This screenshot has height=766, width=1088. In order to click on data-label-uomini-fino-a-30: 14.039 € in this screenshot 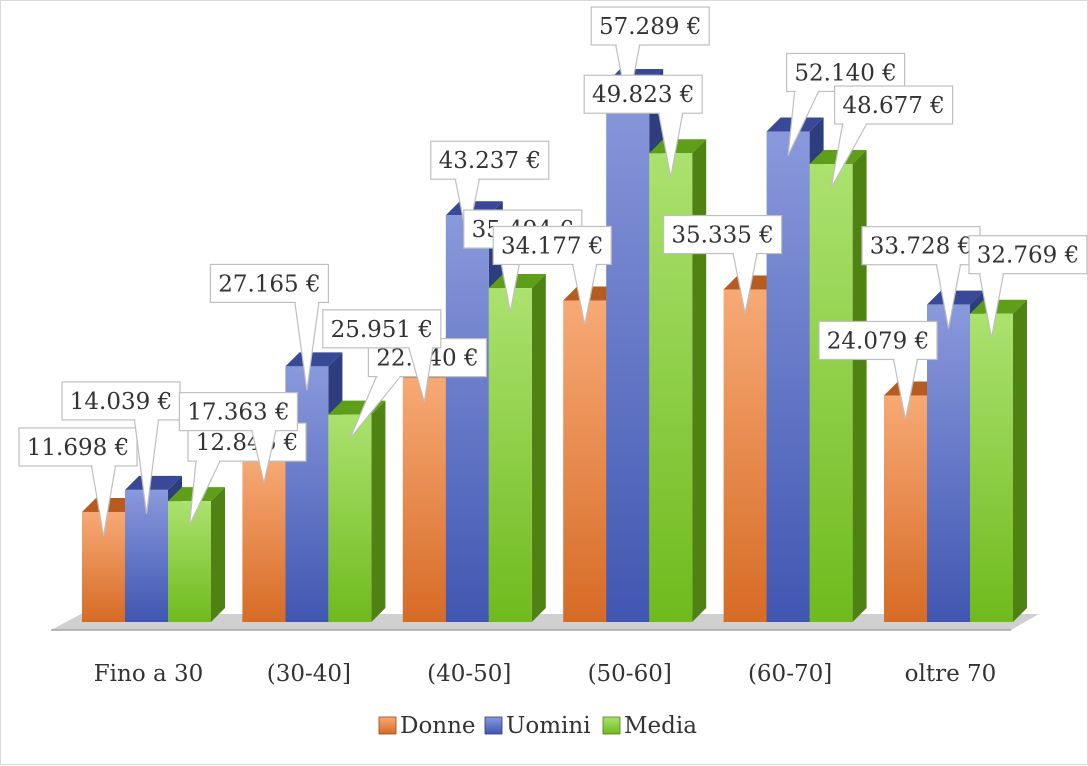, I will do `click(121, 447)`.